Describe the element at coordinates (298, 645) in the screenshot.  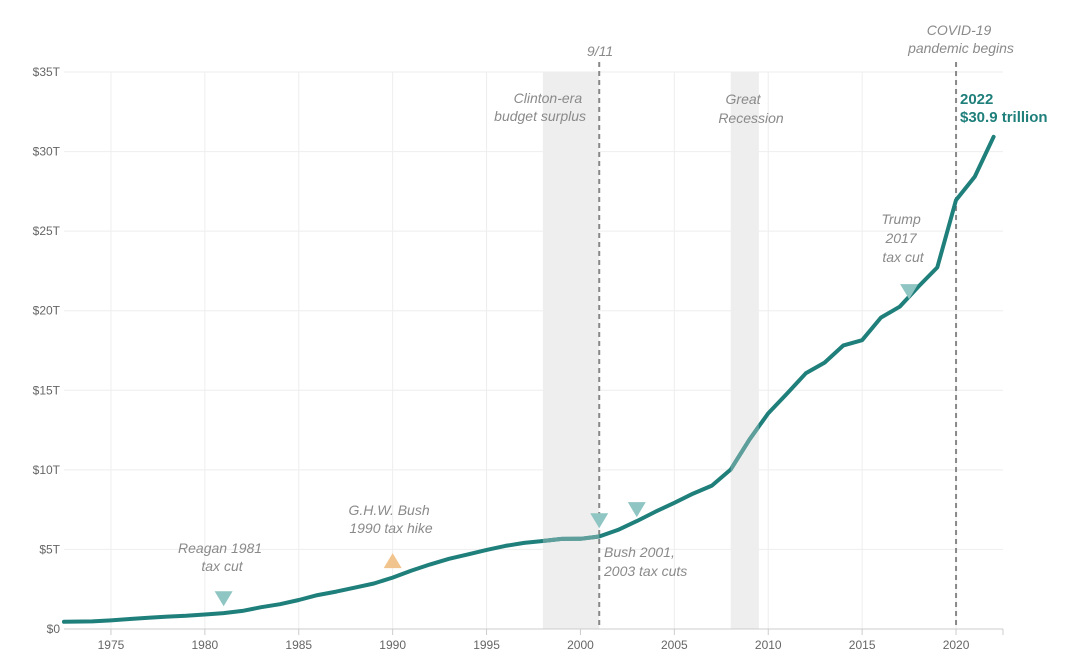
I see `x-tick-label: 1985` at that location.